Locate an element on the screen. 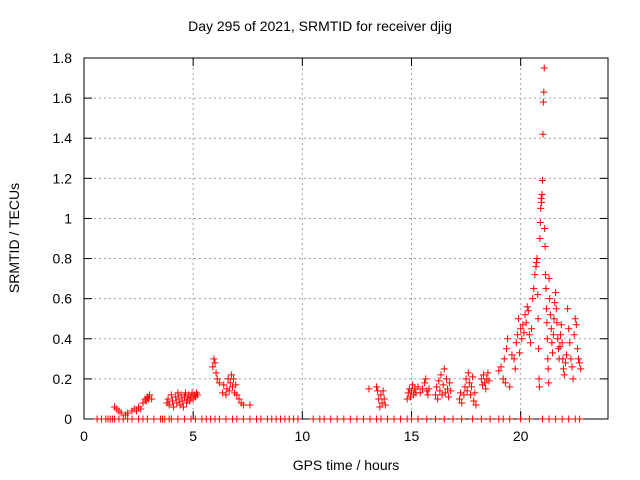  y-tick-label: 0.4 is located at coordinates (63, 339).